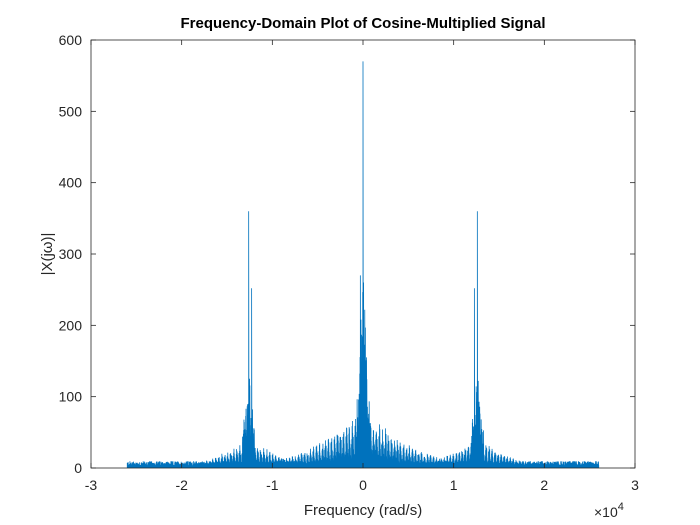 The image size is (700, 525). What do you see at coordinates (71, 40) in the screenshot?
I see `y-tick-label: 600` at bounding box center [71, 40].